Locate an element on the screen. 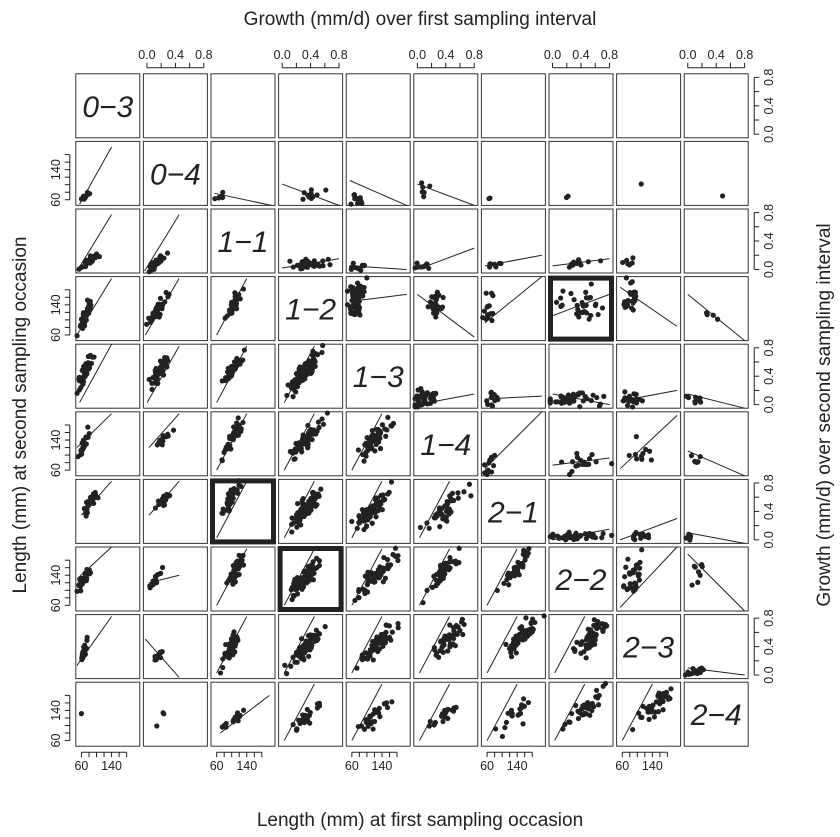 The image size is (840, 837). tick-label: 0.0 is located at coordinates (417, 55).